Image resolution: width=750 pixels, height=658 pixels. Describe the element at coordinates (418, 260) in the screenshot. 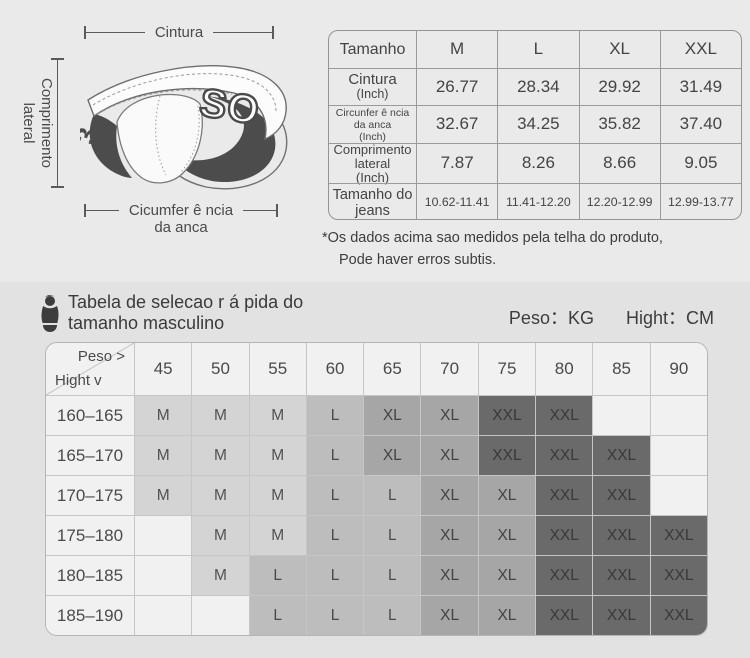

I see `footnote-line2: Pode haver erros subtis.` at that location.